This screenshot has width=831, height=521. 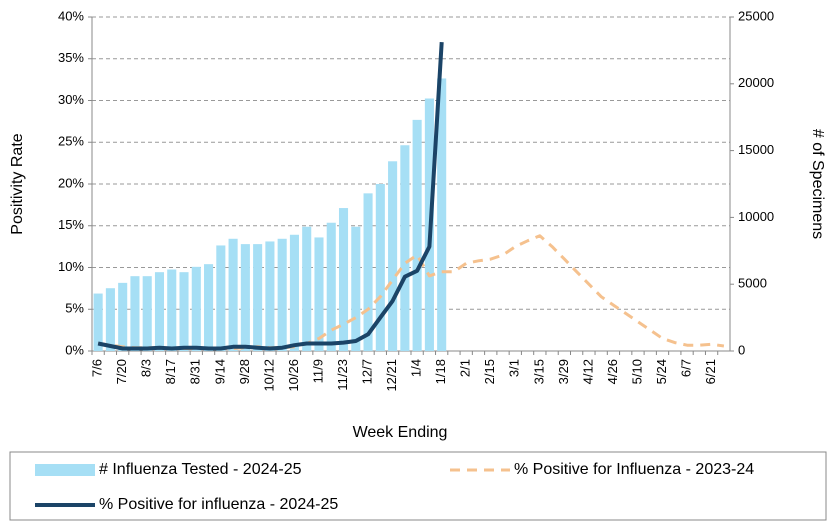 What do you see at coordinates (293, 375) in the screenshot?
I see `x-tick-label: 10/26` at bounding box center [293, 375].